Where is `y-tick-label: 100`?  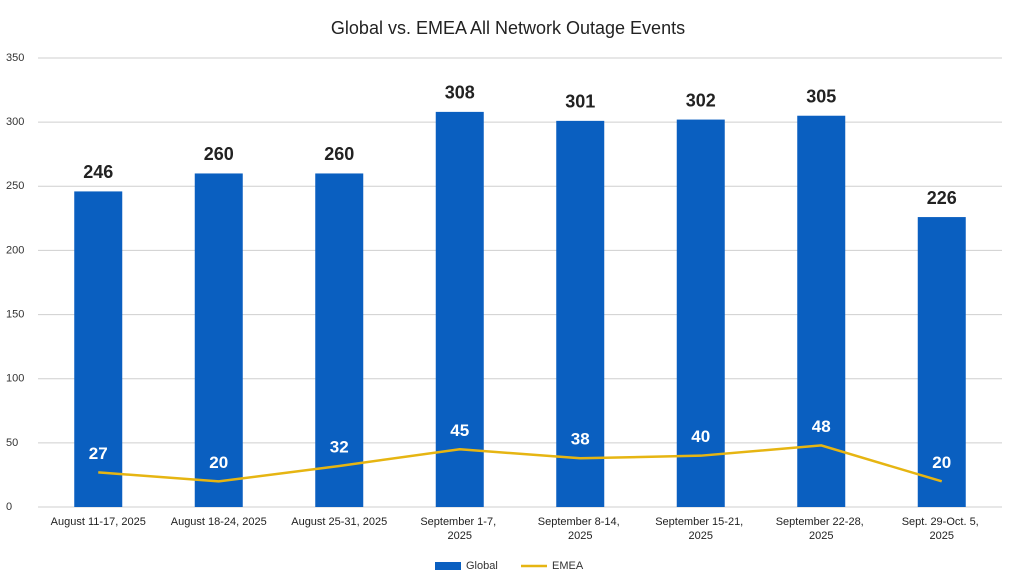 y-tick-label: 100 is located at coordinates (15, 379).